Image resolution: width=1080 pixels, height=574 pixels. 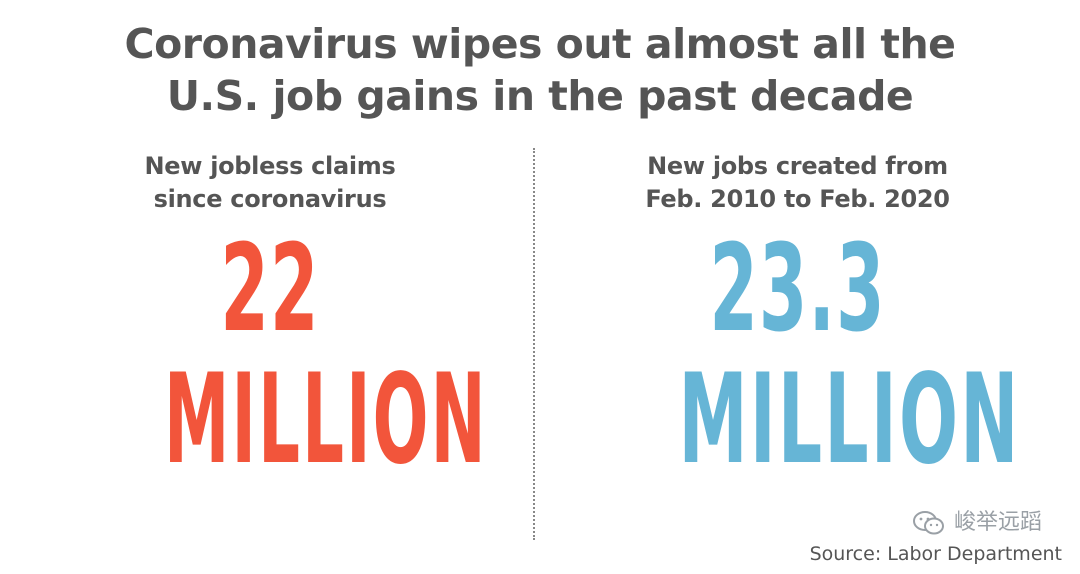 I want to click on jobs-created-value: 23.3, so click(x=797, y=289).